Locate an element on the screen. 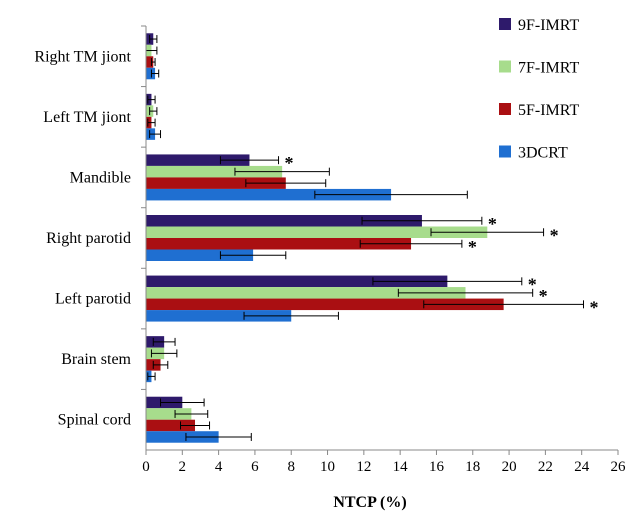 This screenshot has width=630, height=517. legend-label: 3DCRT is located at coordinates (543, 153).